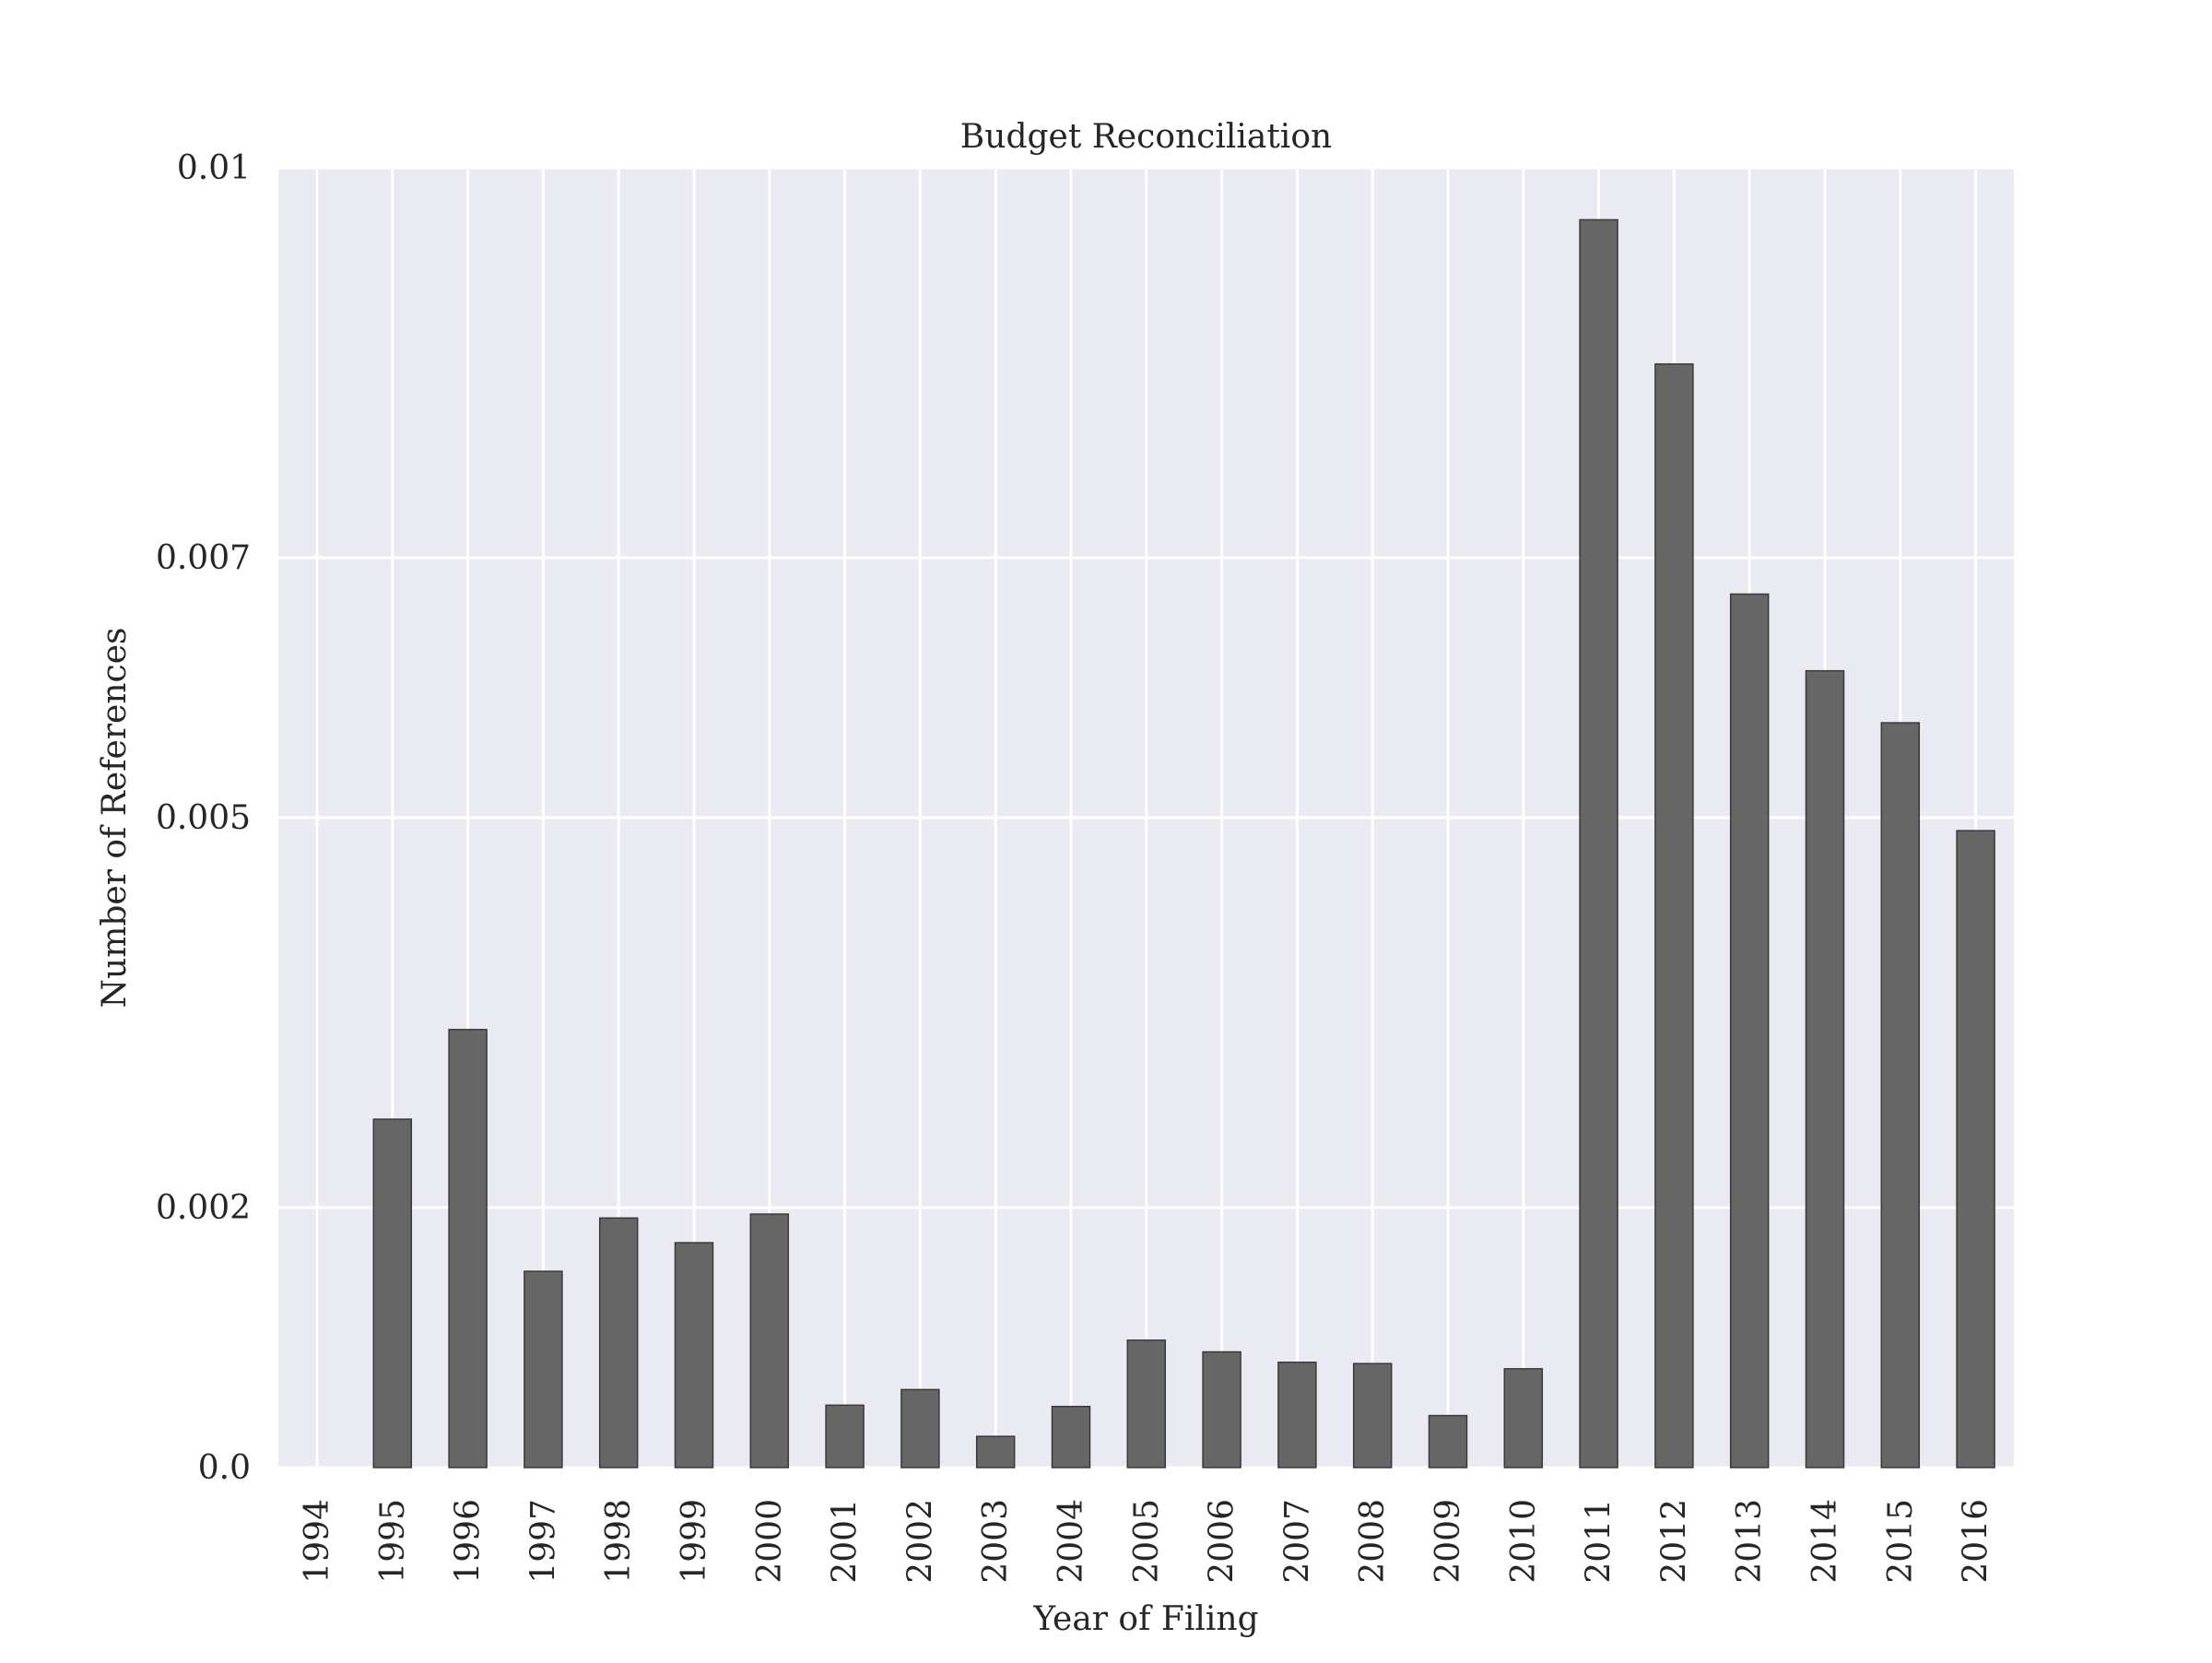 The width and height of the screenshot is (2212, 1663). What do you see at coordinates (1750, 1541) in the screenshot?
I see `x-tick-label: 2013` at bounding box center [1750, 1541].